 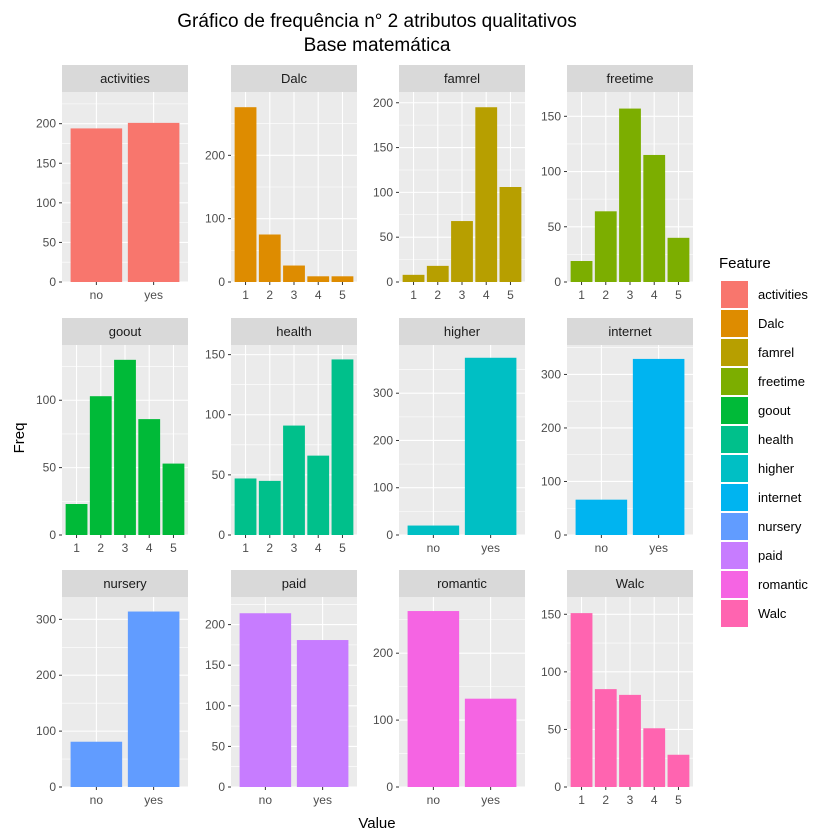 What do you see at coordinates (322, 713) in the screenshot?
I see `bar-paid-yes` at bounding box center [322, 713].